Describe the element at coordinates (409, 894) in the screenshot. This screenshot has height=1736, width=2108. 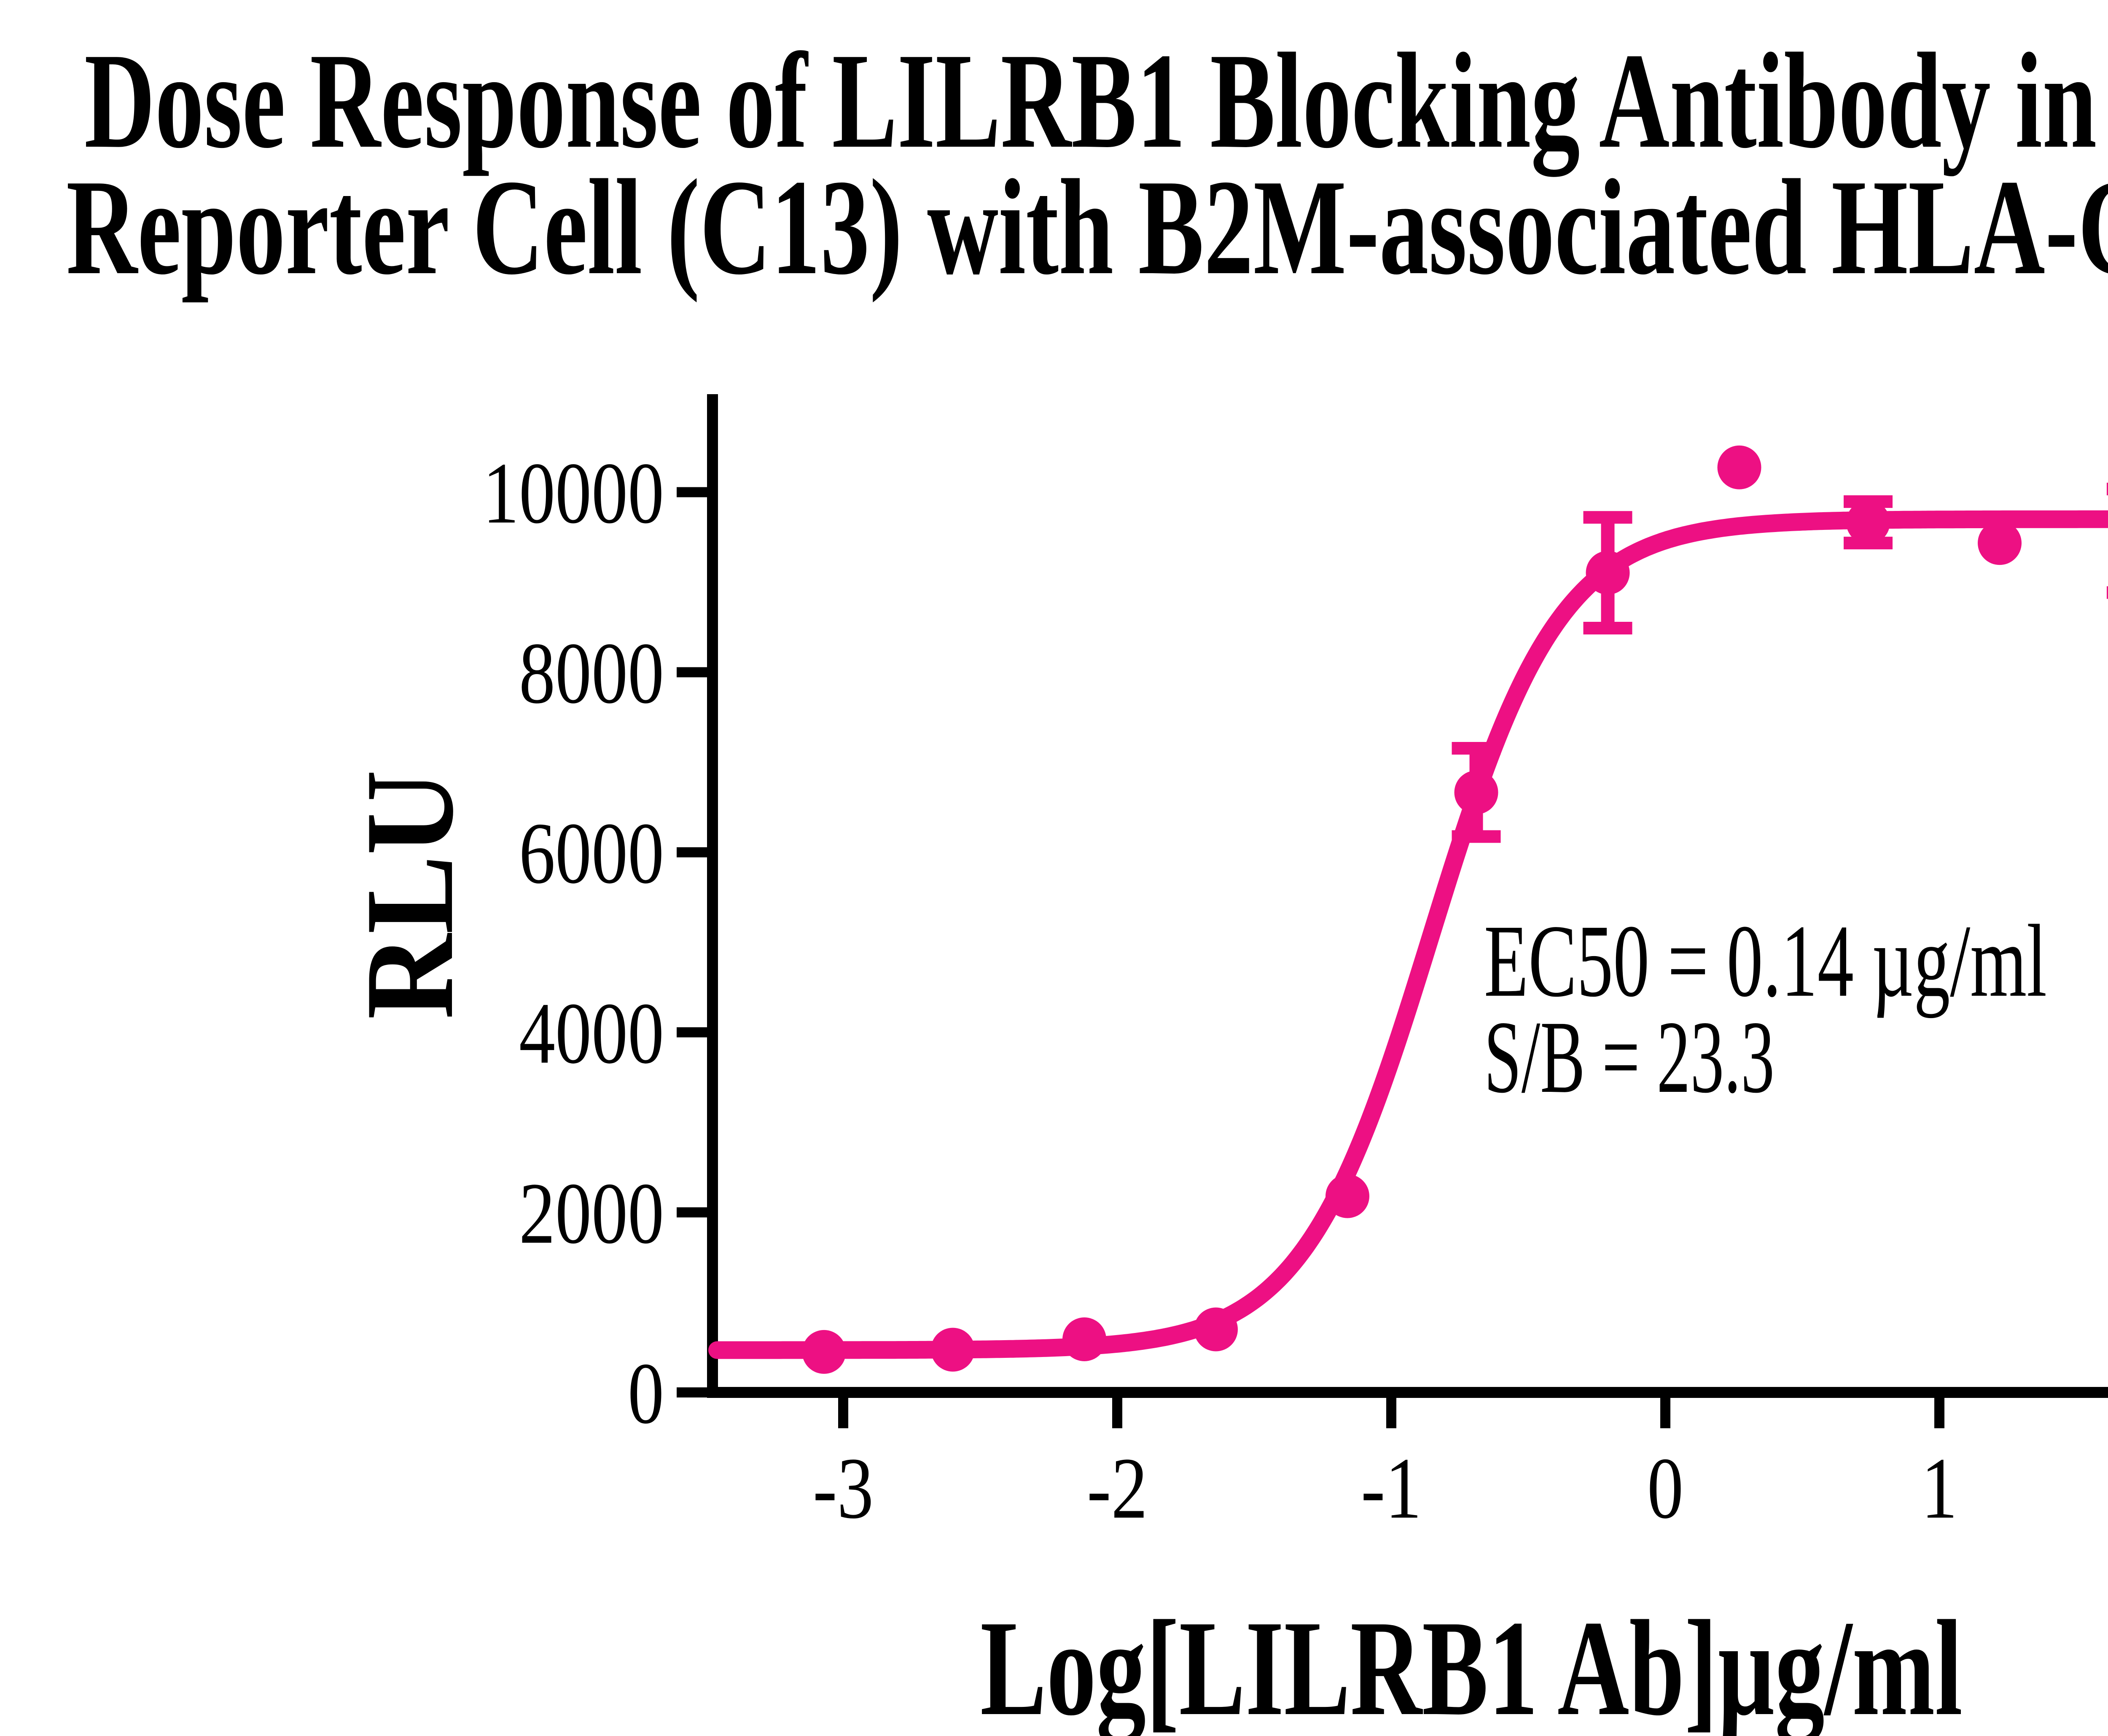
I see `y-axis-title: RLU` at that location.